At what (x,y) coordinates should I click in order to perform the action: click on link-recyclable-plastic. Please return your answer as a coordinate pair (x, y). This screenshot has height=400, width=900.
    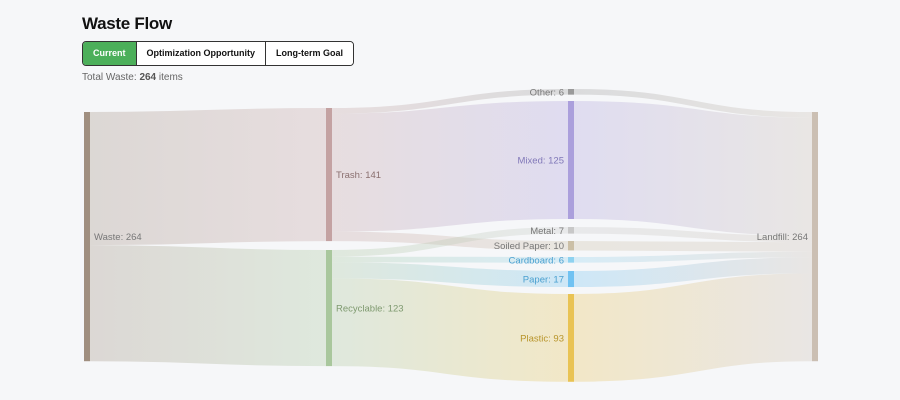
    Looking at the image, I should click on (450, 330).